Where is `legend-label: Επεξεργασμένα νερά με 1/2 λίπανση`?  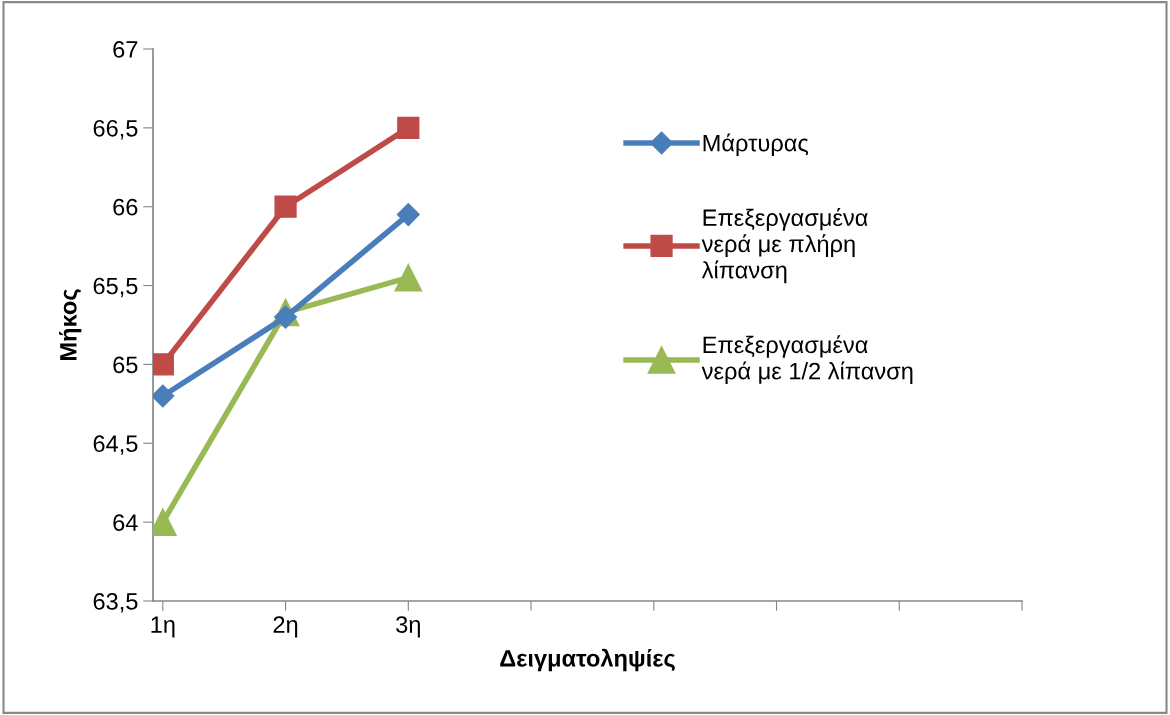
legend-label: Επεξεργασμένα νερά με 1/2 λίπανση is located at coordinates (807, 360).